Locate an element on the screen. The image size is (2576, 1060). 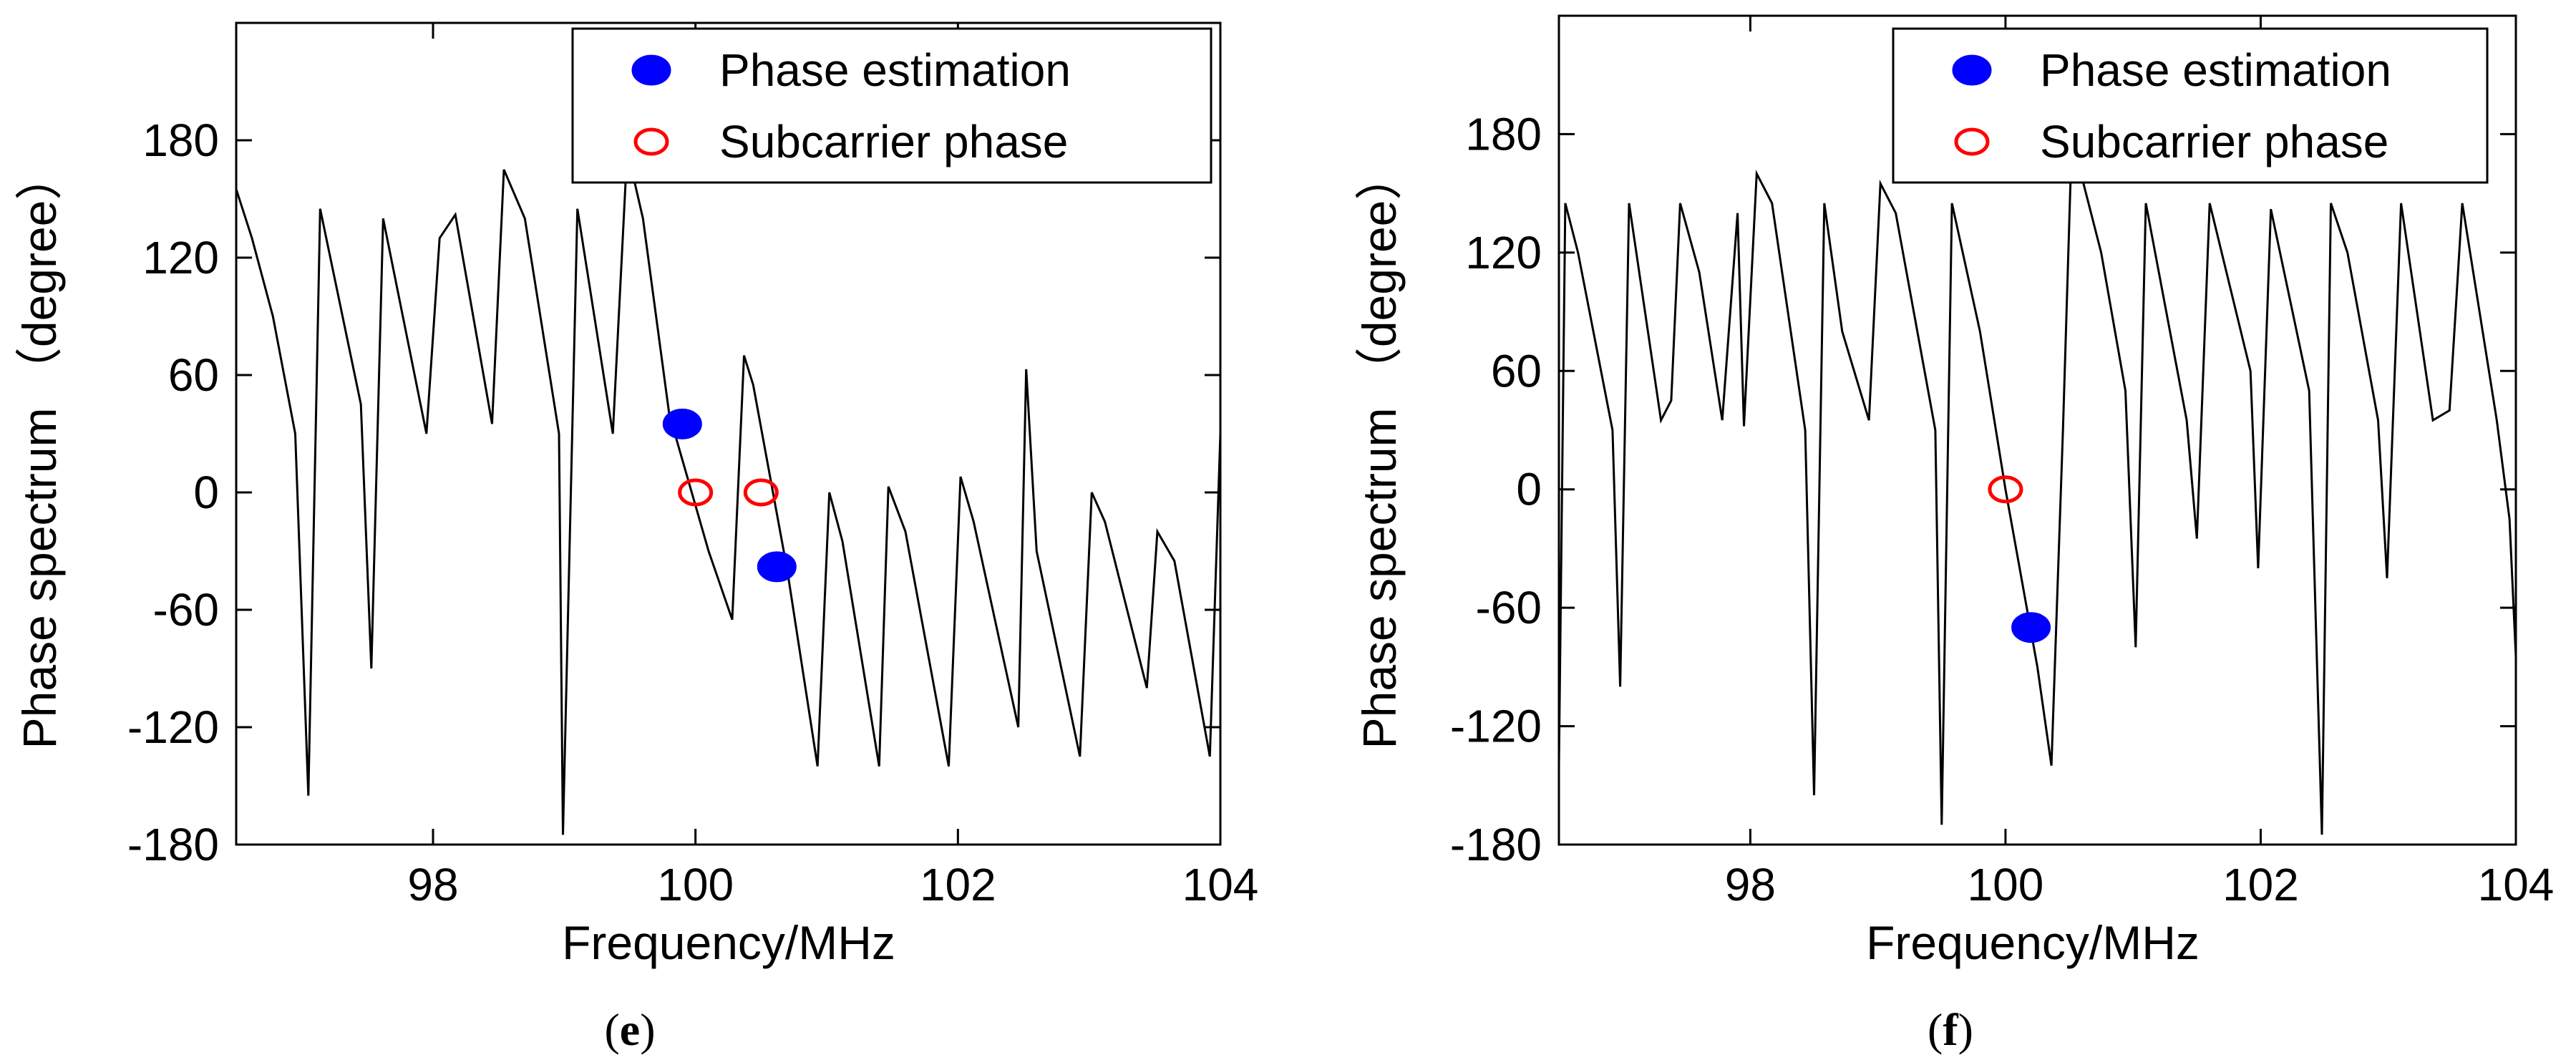
panel-letter: f is located at coordinates (1950, 1029).